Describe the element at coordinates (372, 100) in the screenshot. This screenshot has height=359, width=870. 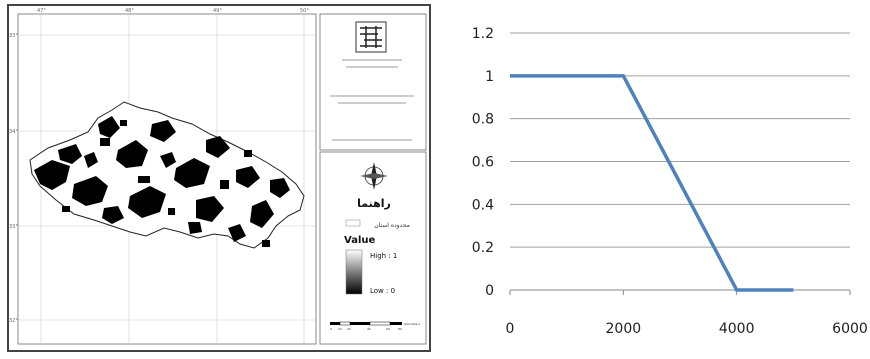
I see `title-text-lines` at that location.